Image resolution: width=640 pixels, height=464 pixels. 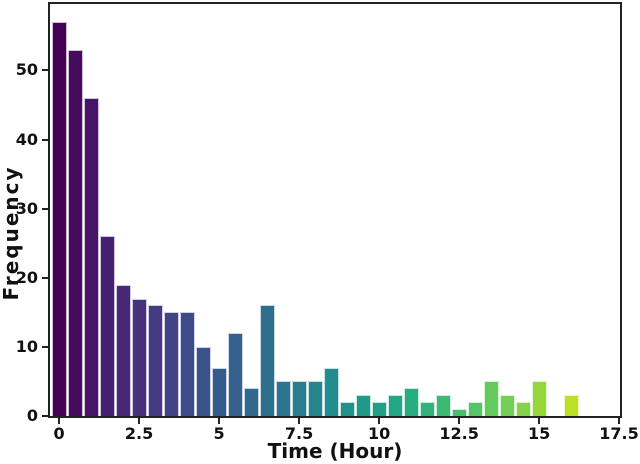 I want to click on y-axis-label: Frequency, so click(x=11, y=233).